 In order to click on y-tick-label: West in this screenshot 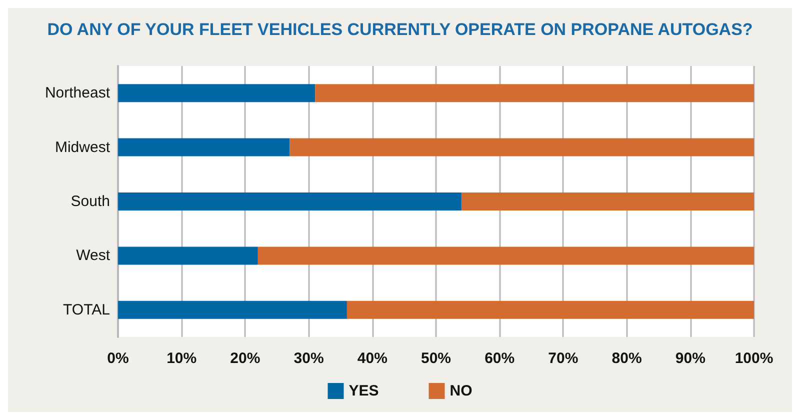, I will do `click(93, 255)`.